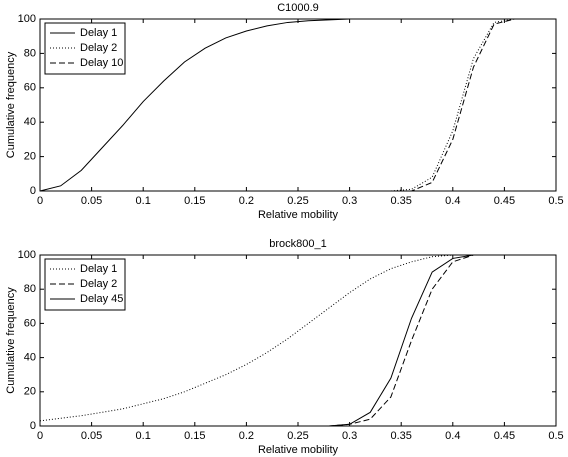 Image resolution: width=568 pixels, height=457 pixels. Describe the element at coordinates (101, 63) in the screenshot. I see `legend-label: Delay 10` at that location.